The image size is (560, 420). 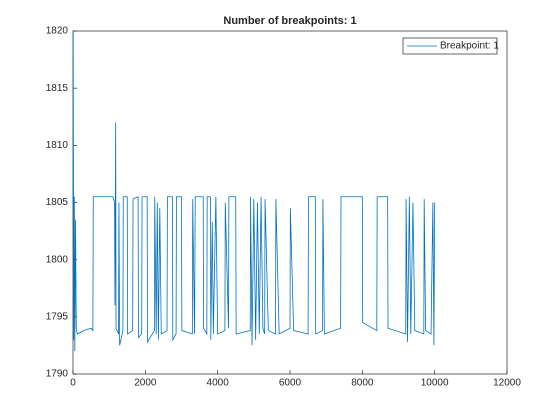 I want to click on legend-box, so click(x=450, y=46).